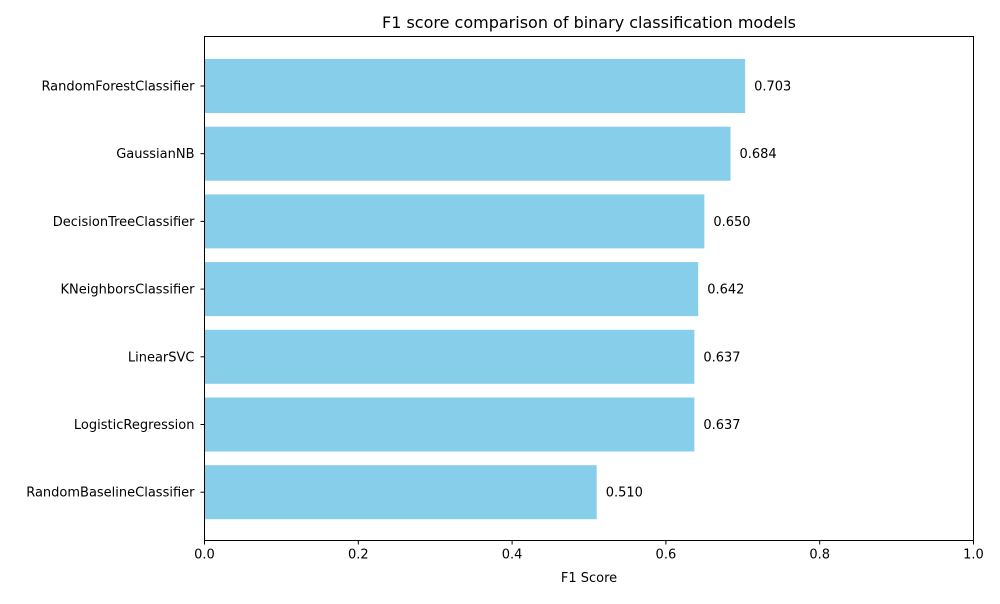 The width and height of the screenshot is (1000, 604). Describe the element at coordinates (589, 551) in the screenshot. I see `x-axis-ticks: 0.0 0.2 0.4 0.6 0.8 1.0` at that location.